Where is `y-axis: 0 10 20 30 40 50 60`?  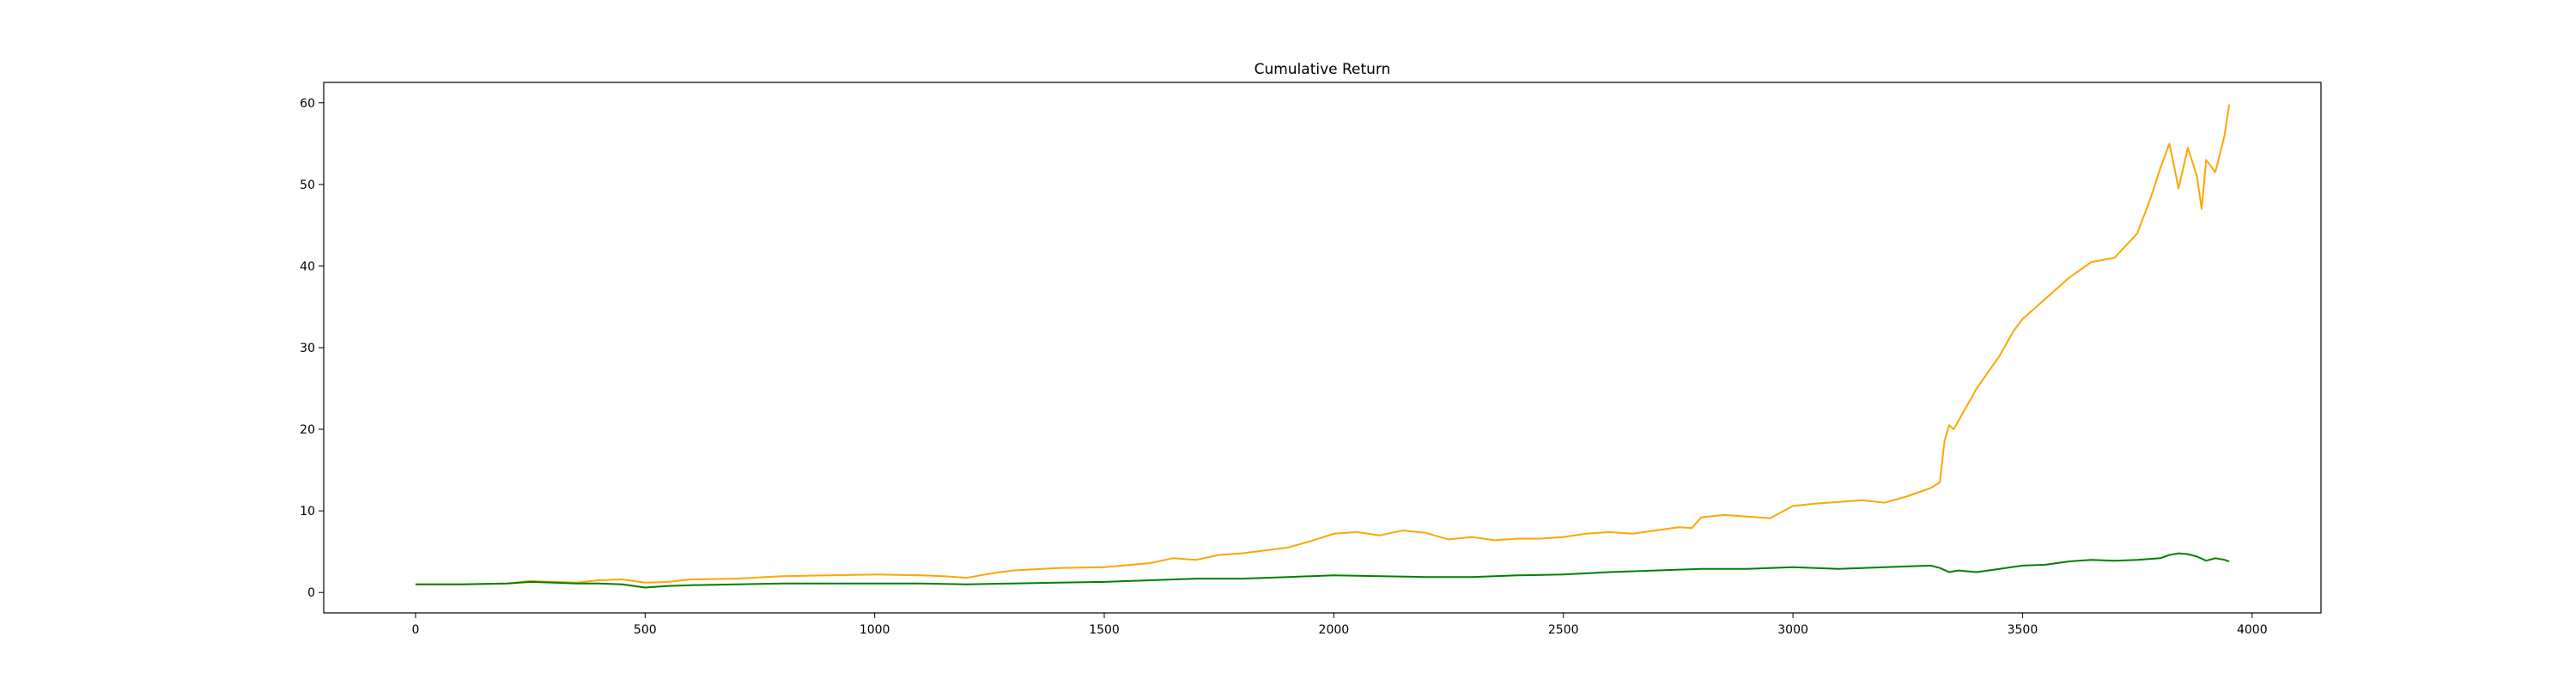
y-axis: 0 10 20 30 40 50 60 is located at coordinates (312, 348).